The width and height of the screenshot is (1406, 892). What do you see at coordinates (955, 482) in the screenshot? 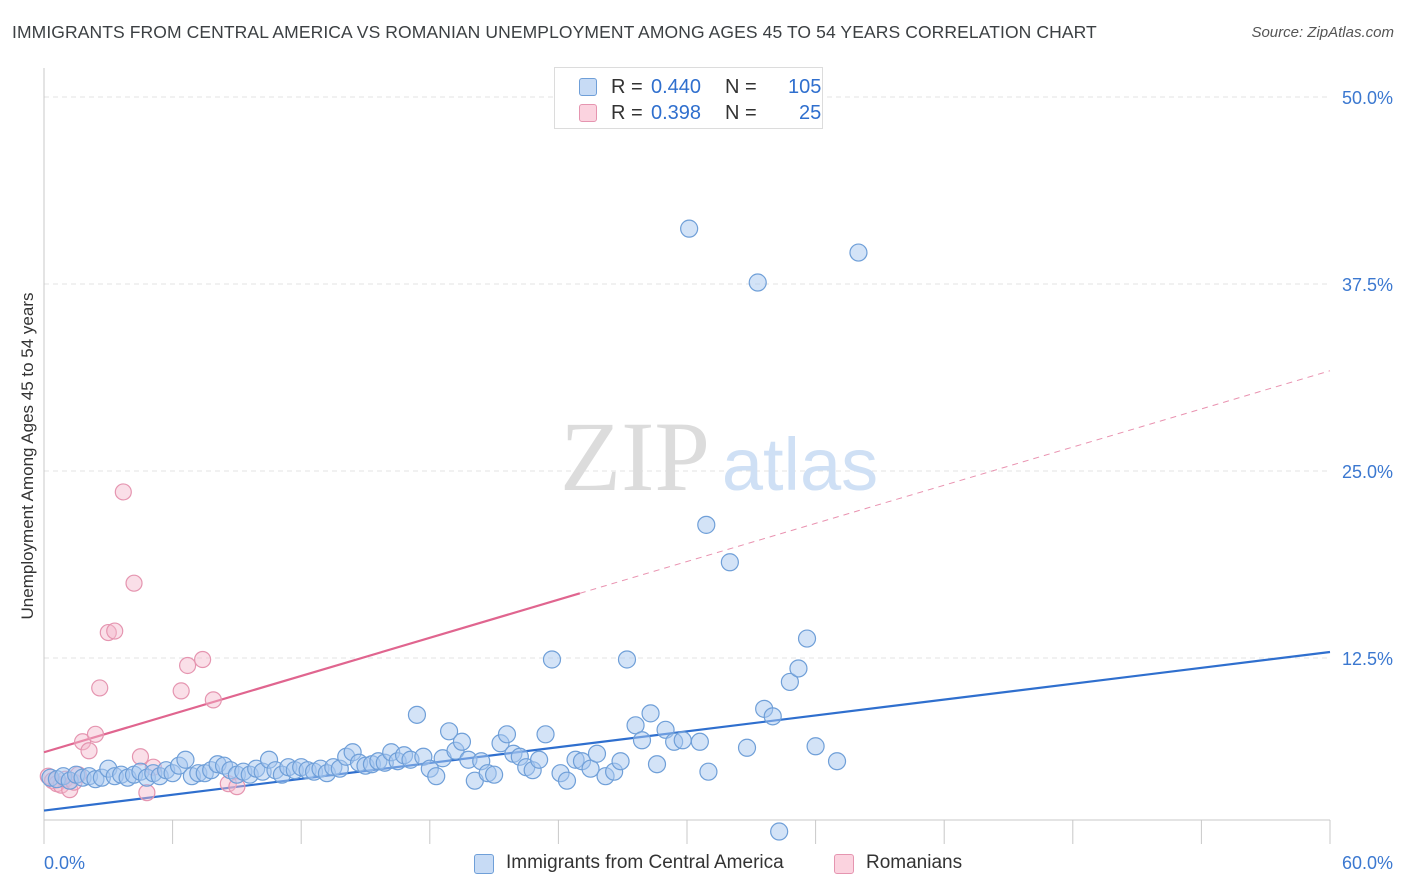
I see `trend-line-romanians-projection` at bounding box center [955, 482].